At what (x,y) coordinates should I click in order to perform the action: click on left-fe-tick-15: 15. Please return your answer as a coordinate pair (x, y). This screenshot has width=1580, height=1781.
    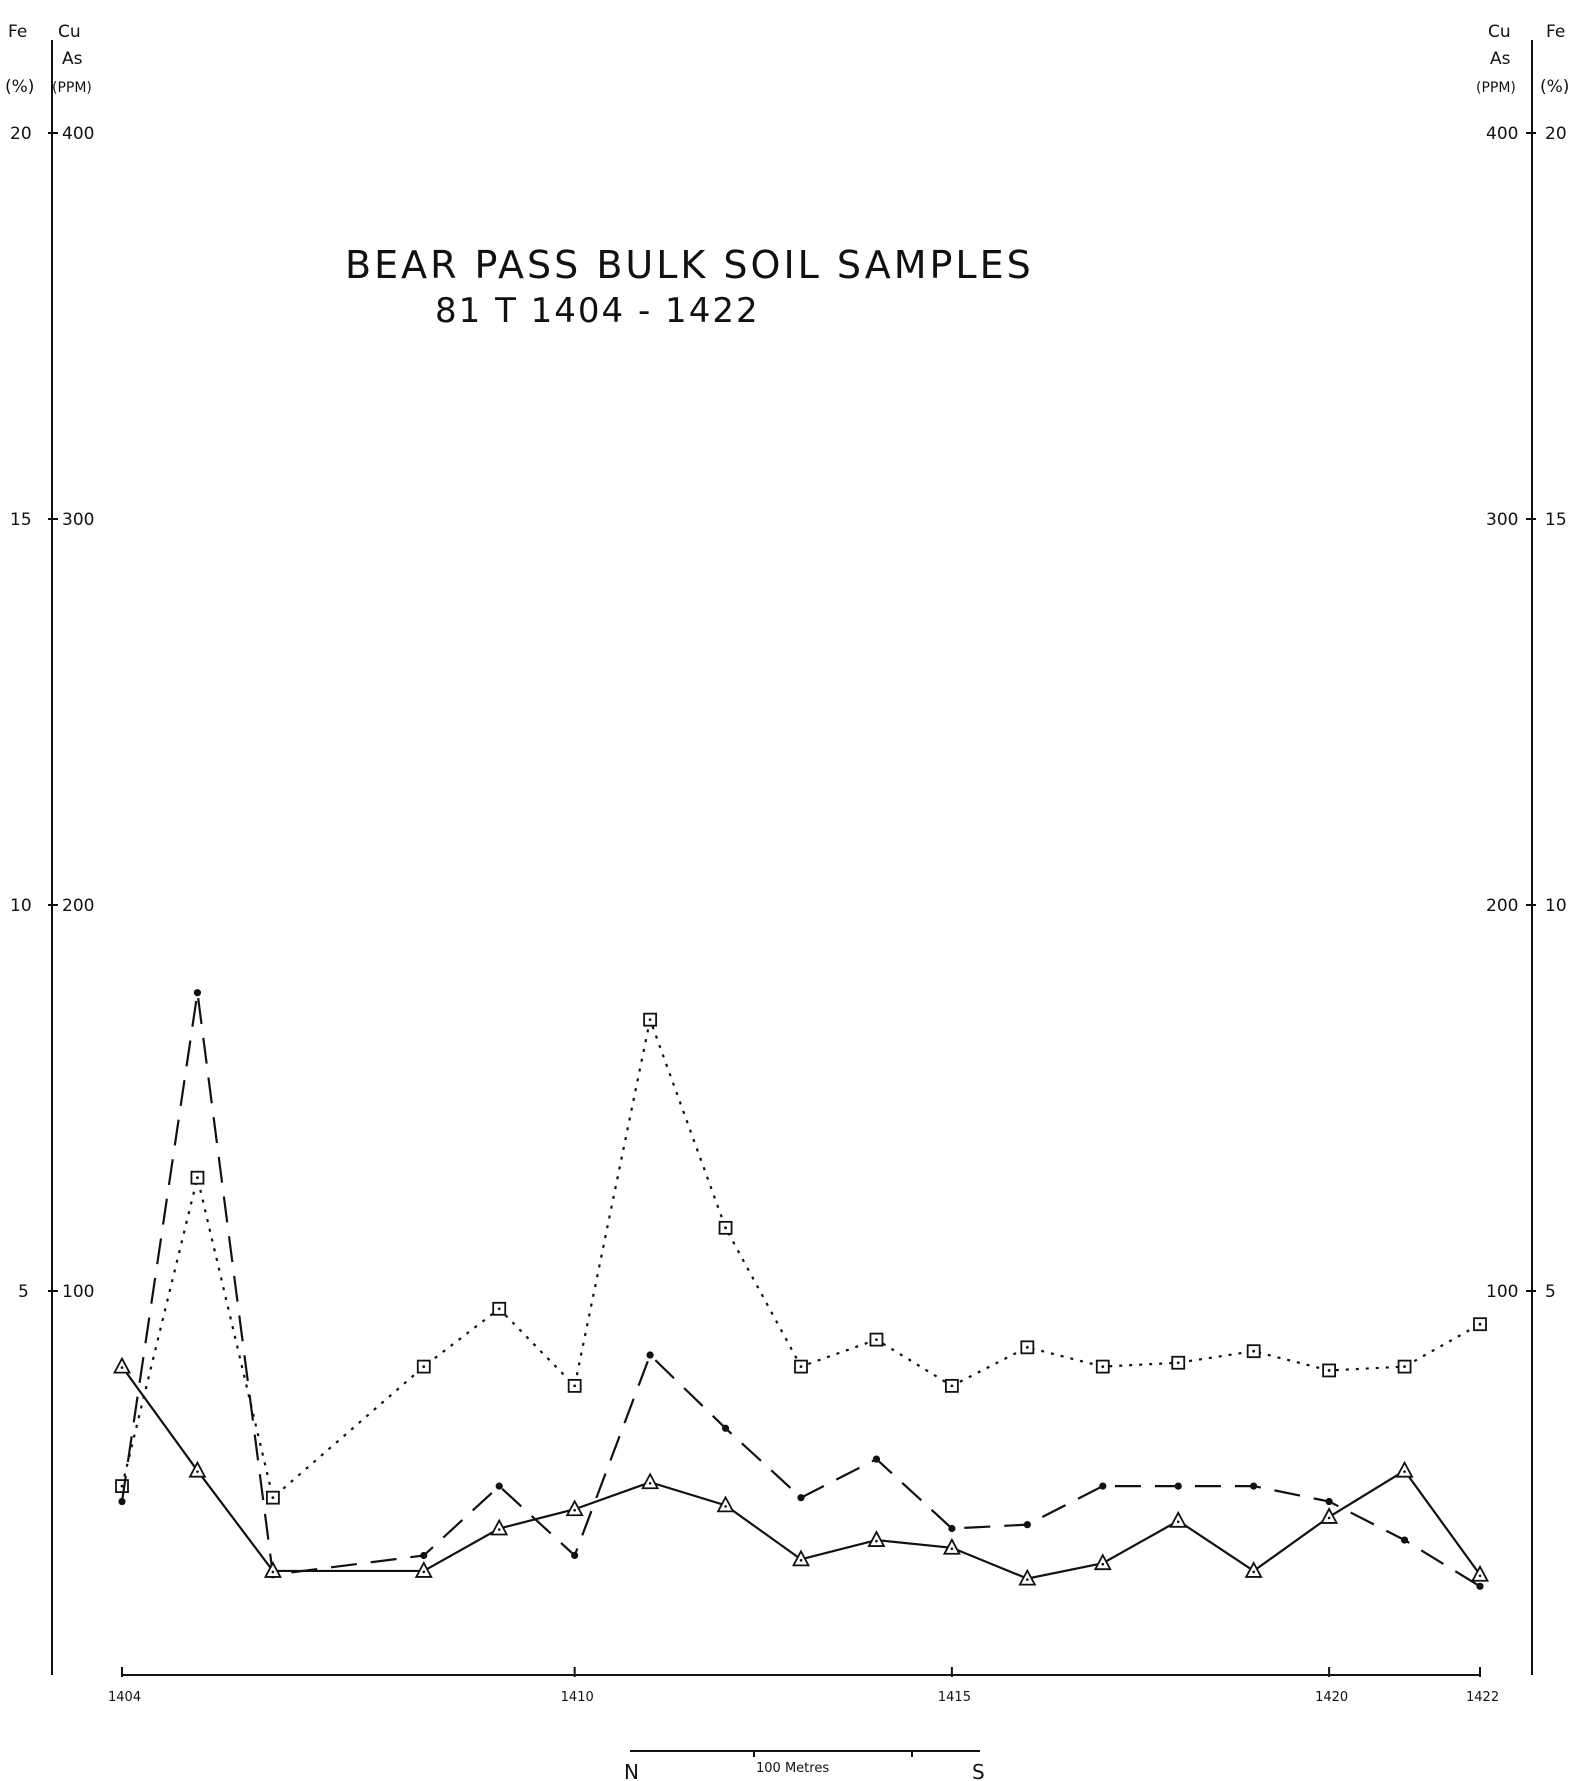
    Looking at the image, I should click on (21, 520).